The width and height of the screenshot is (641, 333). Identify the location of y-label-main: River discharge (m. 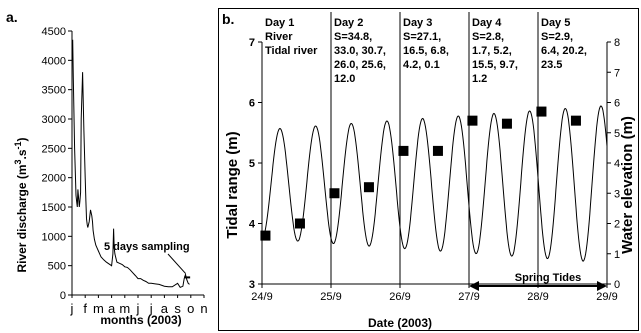
(22, 219).